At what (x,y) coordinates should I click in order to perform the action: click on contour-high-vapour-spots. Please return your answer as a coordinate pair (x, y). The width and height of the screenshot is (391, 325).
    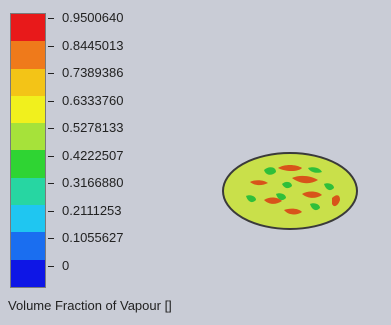
    Looking at the image, I should click on (295, 190).